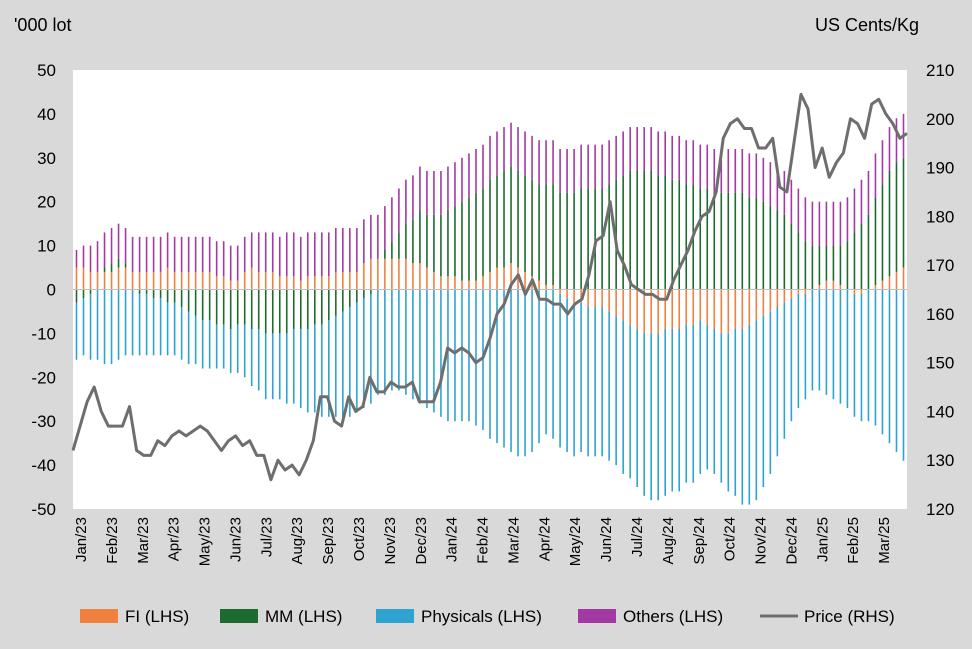 The width and height of the screenshot is (972, 649). I want to click on x-tick-label: Dec/23, so click(421, 541).